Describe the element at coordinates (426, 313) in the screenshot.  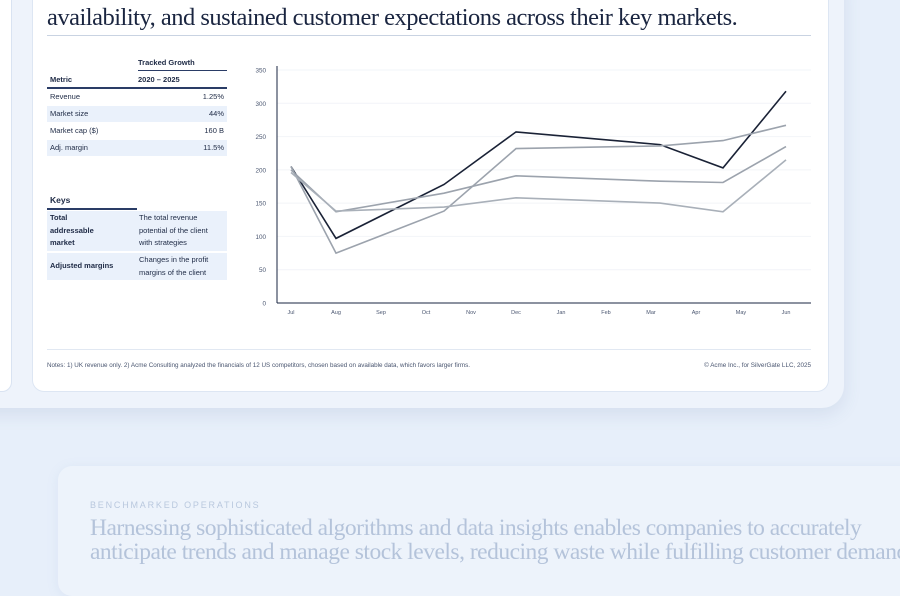
I see `x-tick-label: Oct` at that location.